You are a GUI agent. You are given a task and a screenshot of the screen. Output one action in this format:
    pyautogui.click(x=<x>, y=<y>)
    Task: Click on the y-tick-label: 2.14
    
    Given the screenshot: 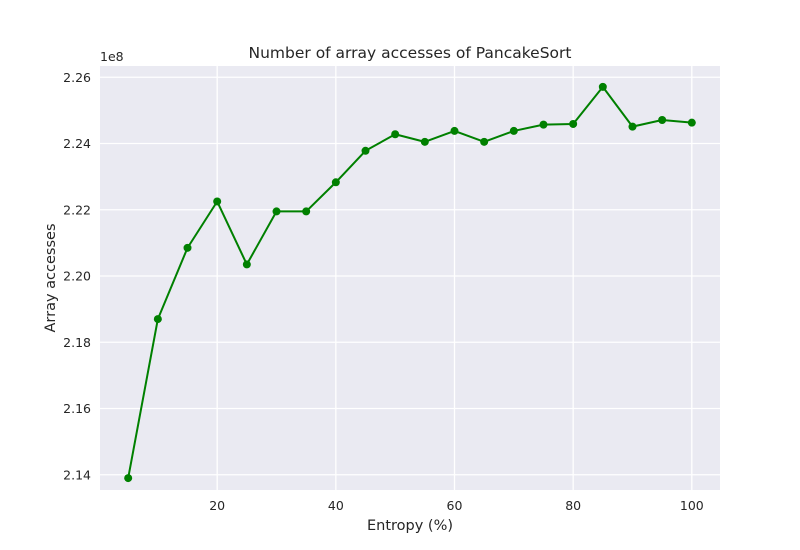 What is the action you would take?
    pyautogui.click(x=77, y=474)
    